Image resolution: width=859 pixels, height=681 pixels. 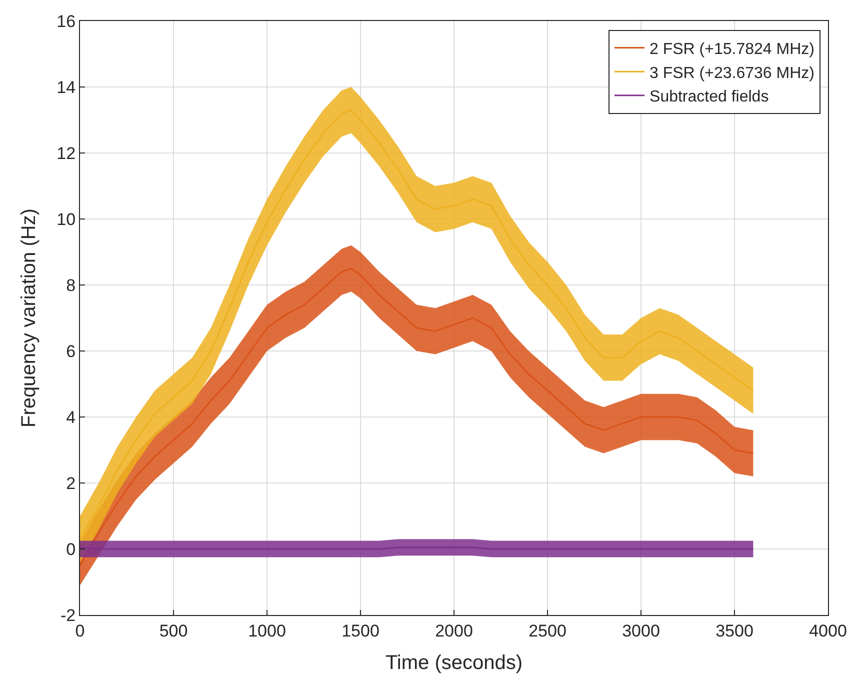 I want to click on legend-label: Subtracted fields, so click(x=709, y=97).